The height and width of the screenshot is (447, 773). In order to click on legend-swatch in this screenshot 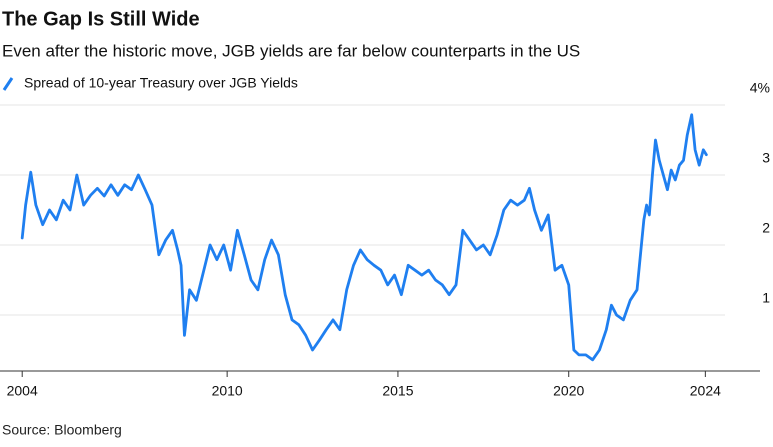, I will do `click(8, 84)`.